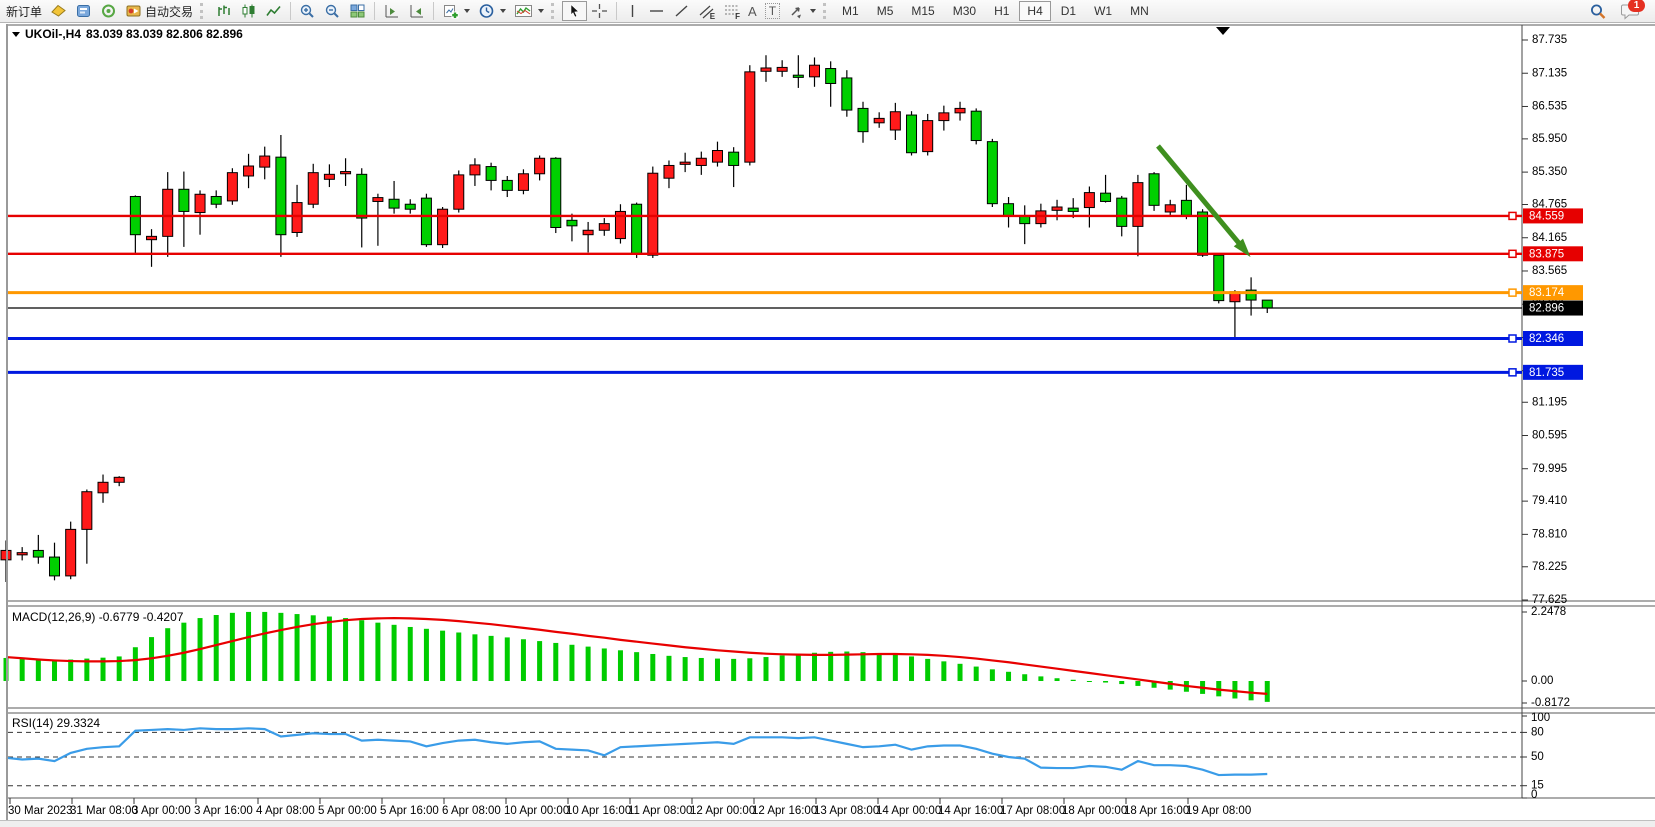 The width and height of the screenshot is (1655, 827). I want to click on candlestick-chart-button, so click(248, 11).